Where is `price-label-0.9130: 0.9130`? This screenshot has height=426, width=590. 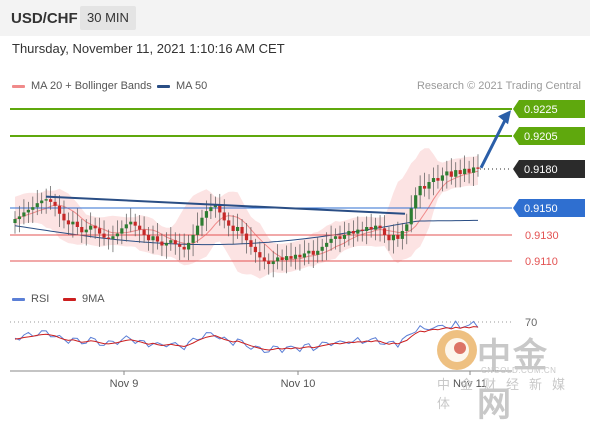
price-label-0.9130: 0.9130 is located at coordinates (542, 236).